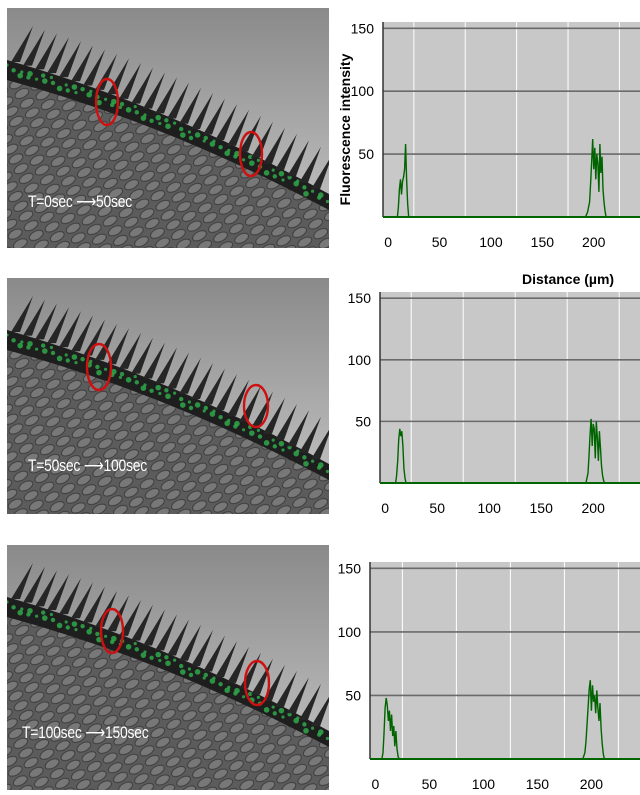 This screenshot has width=640, height=795. I want to click on time-label: T=50sec ⟶100sec, so click(87, 465).